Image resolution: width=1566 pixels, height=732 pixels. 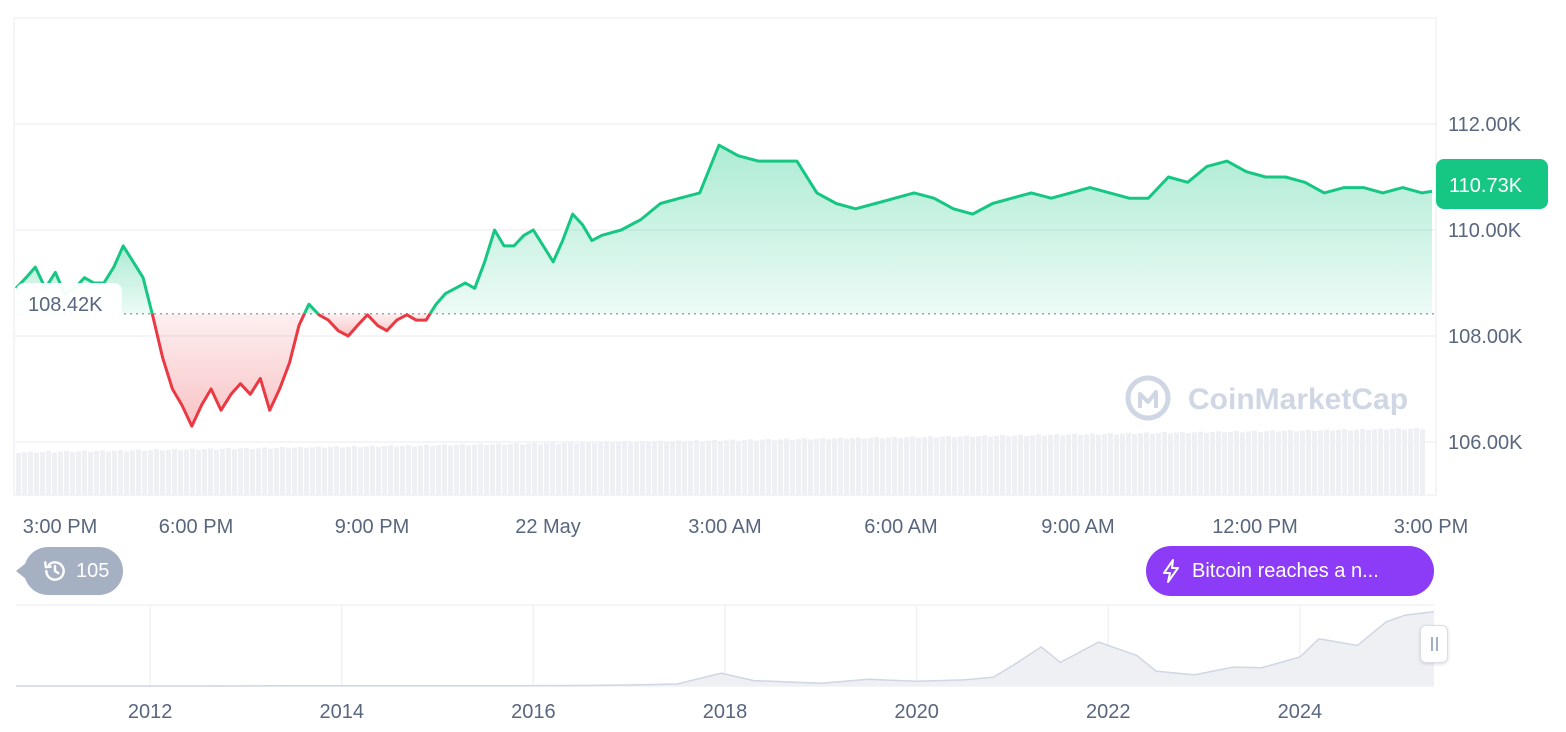 I want to click on overview-navigator, so click(x=725, y=645).